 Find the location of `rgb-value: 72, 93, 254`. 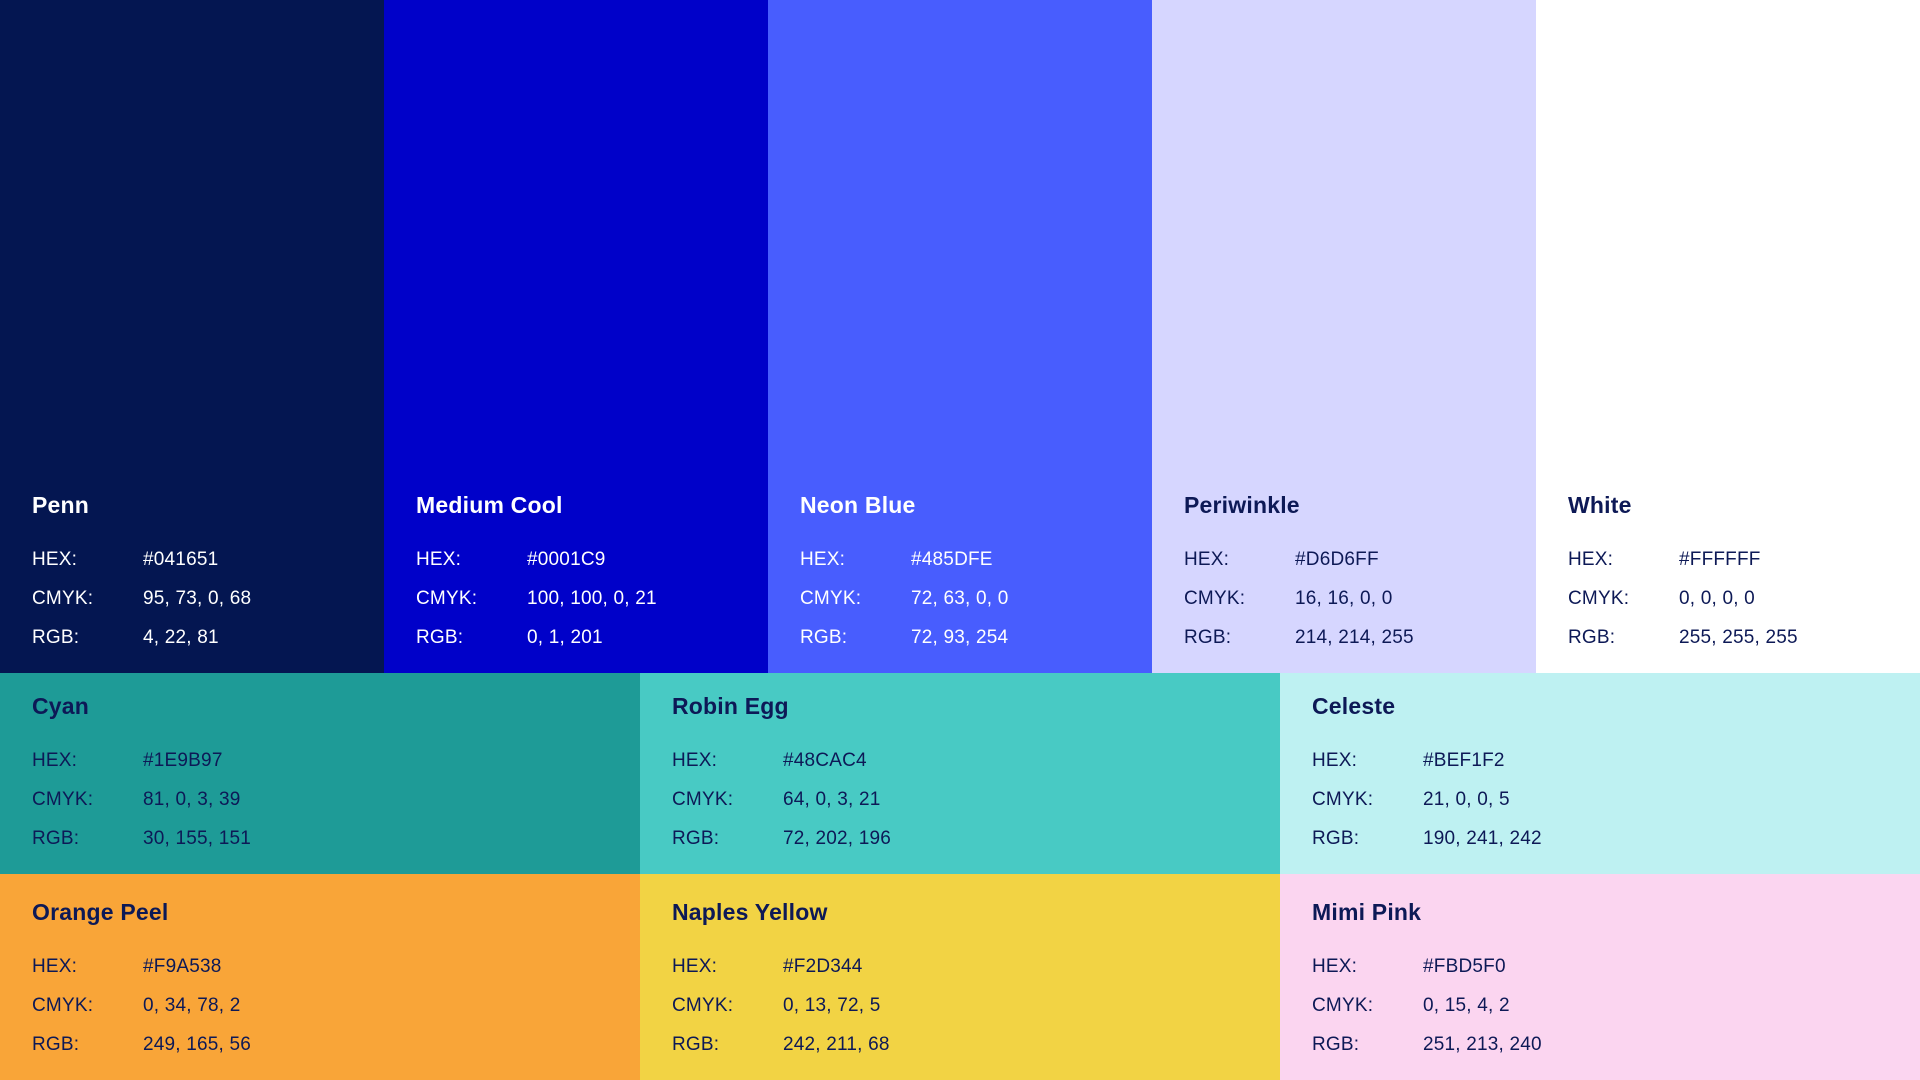

rgb-value: 72, 93, 254 is located at coordinates (960, 637).